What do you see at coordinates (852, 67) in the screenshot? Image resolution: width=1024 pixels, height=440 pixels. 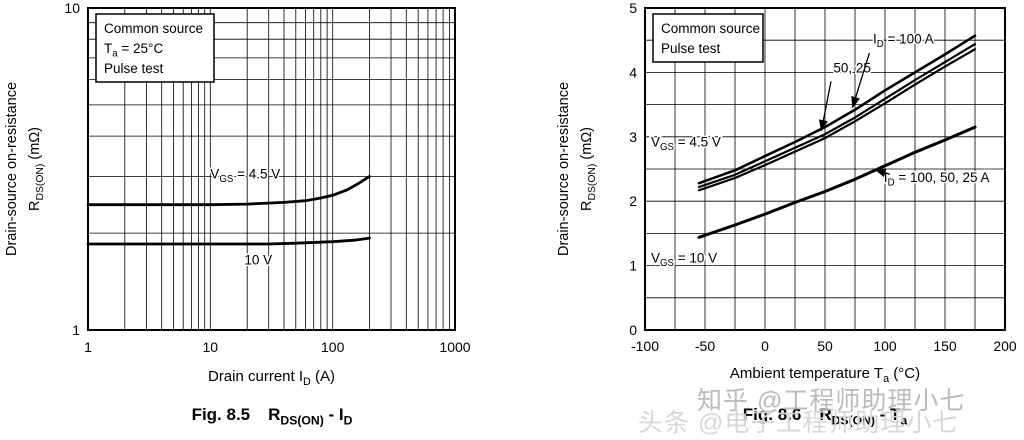 I see `curve-label-1: 50, 25` at bounding box center [852, 67].